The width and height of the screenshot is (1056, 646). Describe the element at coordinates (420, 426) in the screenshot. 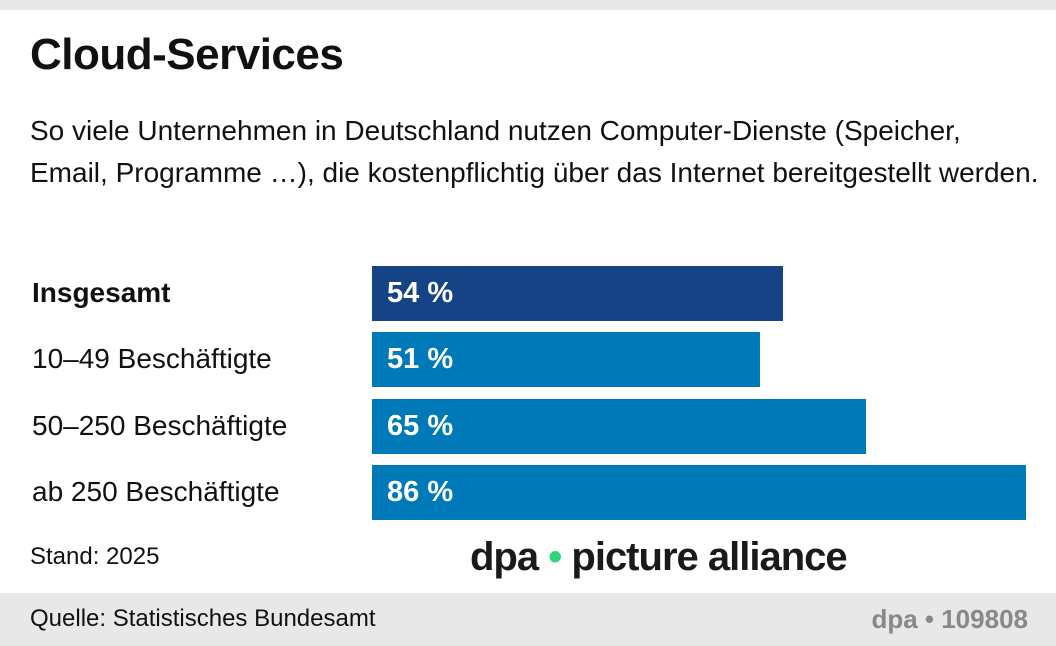

I see `value-label: 65 %` at that location.